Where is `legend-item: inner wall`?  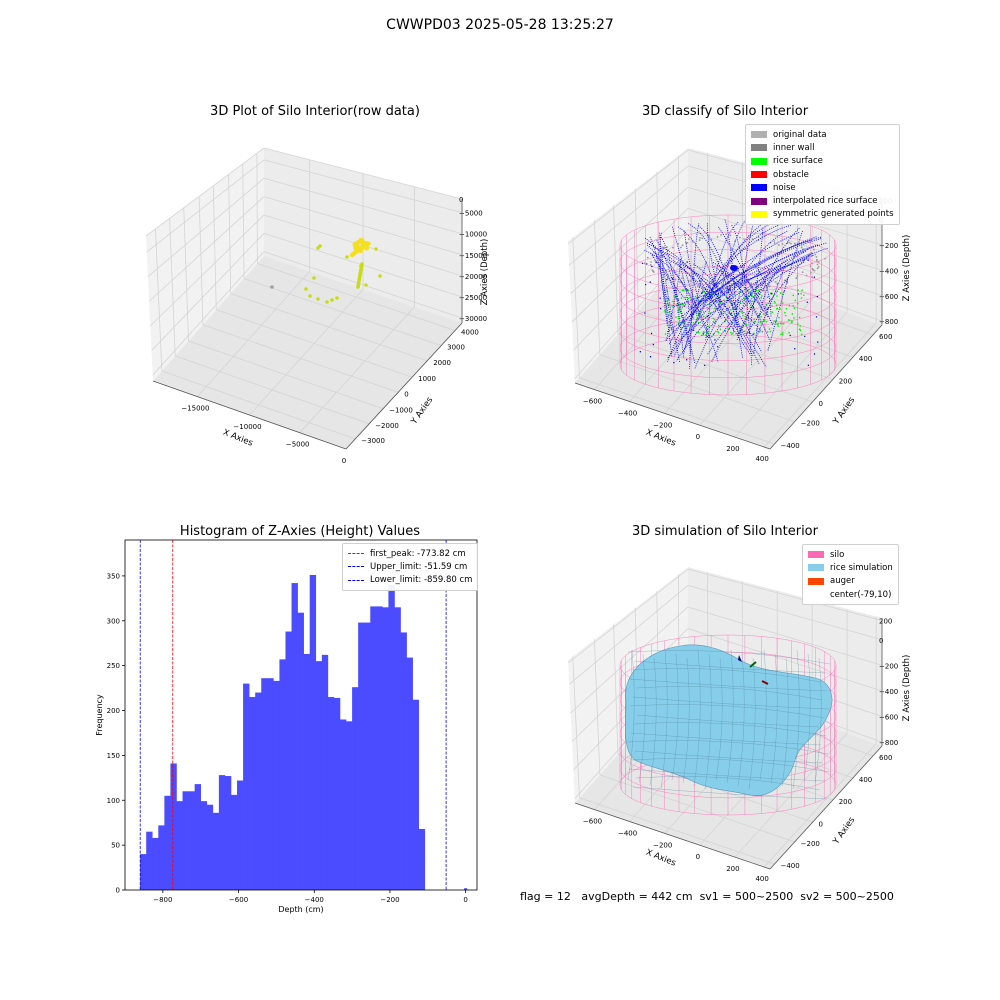
legend-item: inner wall is located at coordinates (822, 147).